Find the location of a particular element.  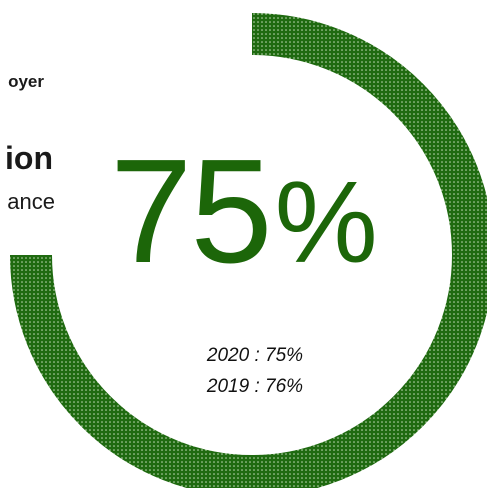

gauge-value-unit: % is located at coordinates (326, 222).